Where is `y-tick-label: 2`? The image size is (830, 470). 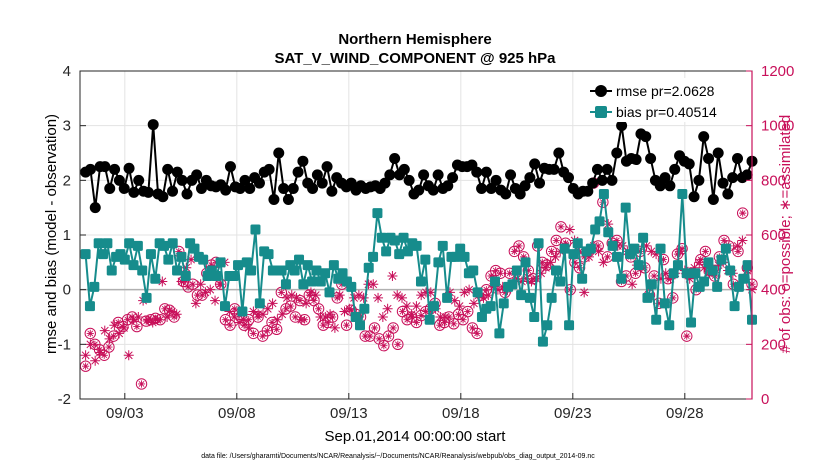
y-tick-label: 2 is located at coordinates (67, 180).